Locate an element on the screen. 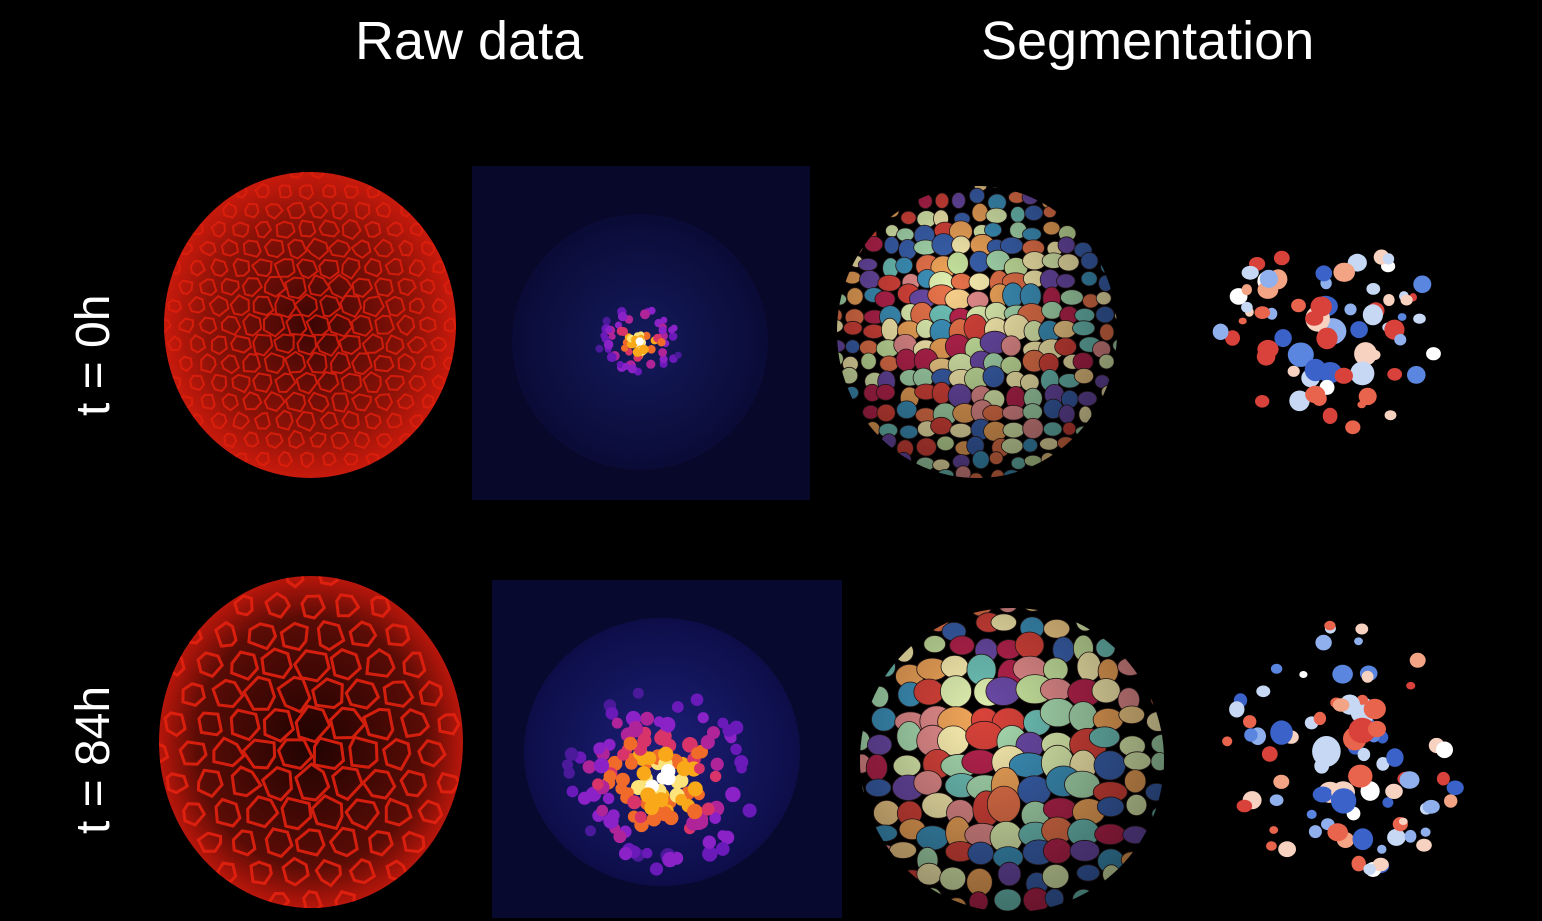 This screenshot has width=1542, height=921. segmented-sphere-t0 is located at coordinates (977, 332).